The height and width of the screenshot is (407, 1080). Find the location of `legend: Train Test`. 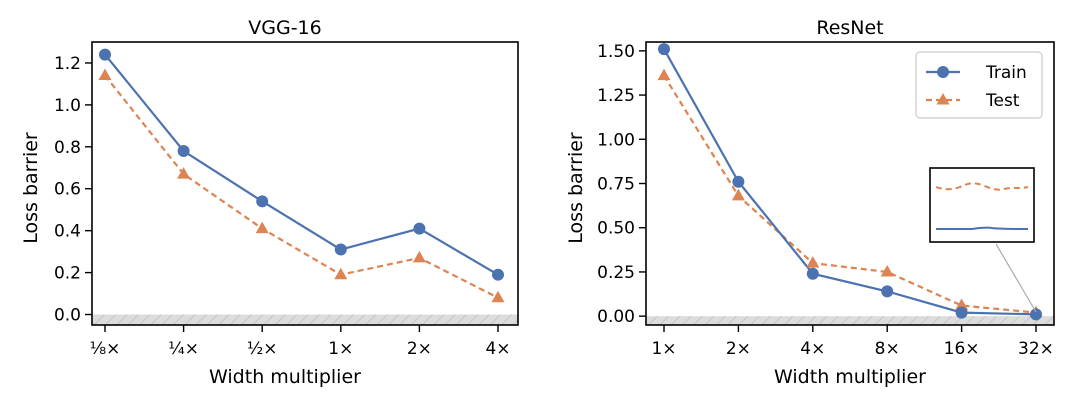

legend: Train Test is located at coordinates (979, 85).